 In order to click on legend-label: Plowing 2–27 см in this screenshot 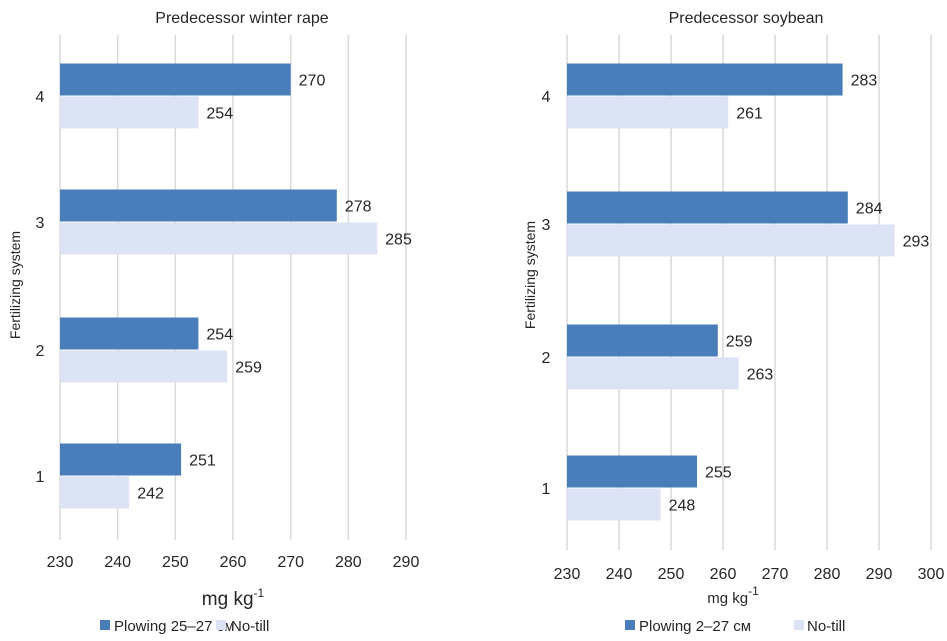, I will do `click(695, 626)`.